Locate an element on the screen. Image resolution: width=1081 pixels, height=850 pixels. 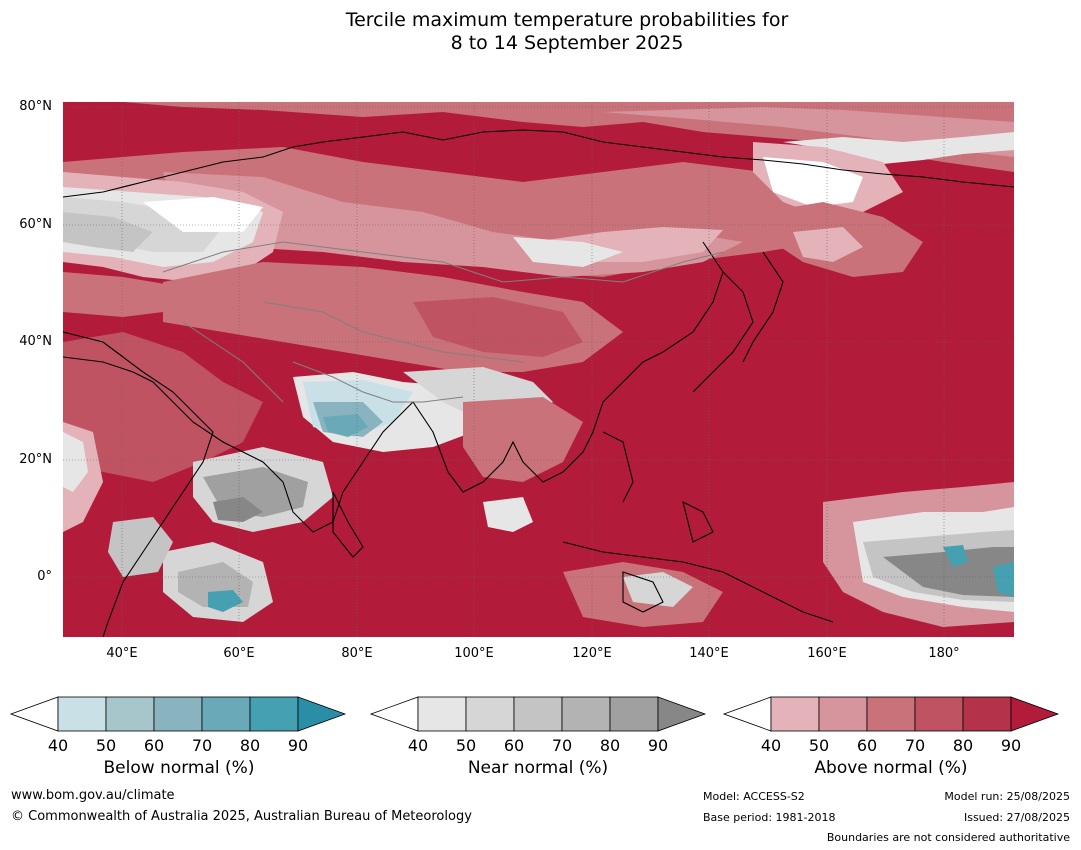
model-name: Model: ACCESS-S2 is located at coordinates (754, 796).